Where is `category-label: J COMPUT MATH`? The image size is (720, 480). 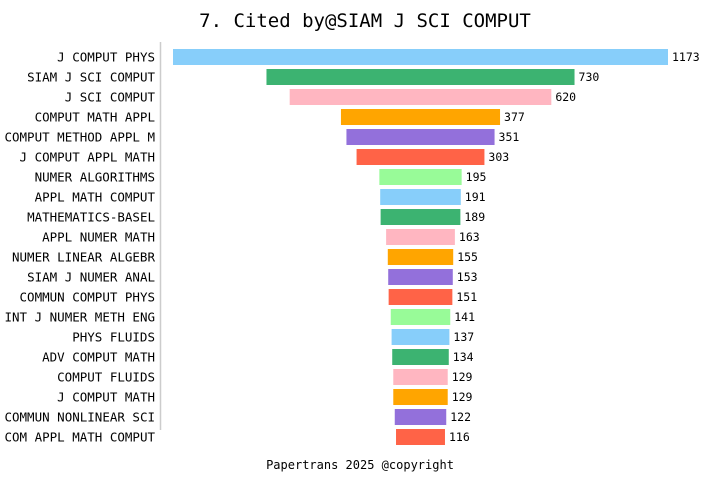 category-label: J COMPUT MATH is located at coordinates (106, 397).